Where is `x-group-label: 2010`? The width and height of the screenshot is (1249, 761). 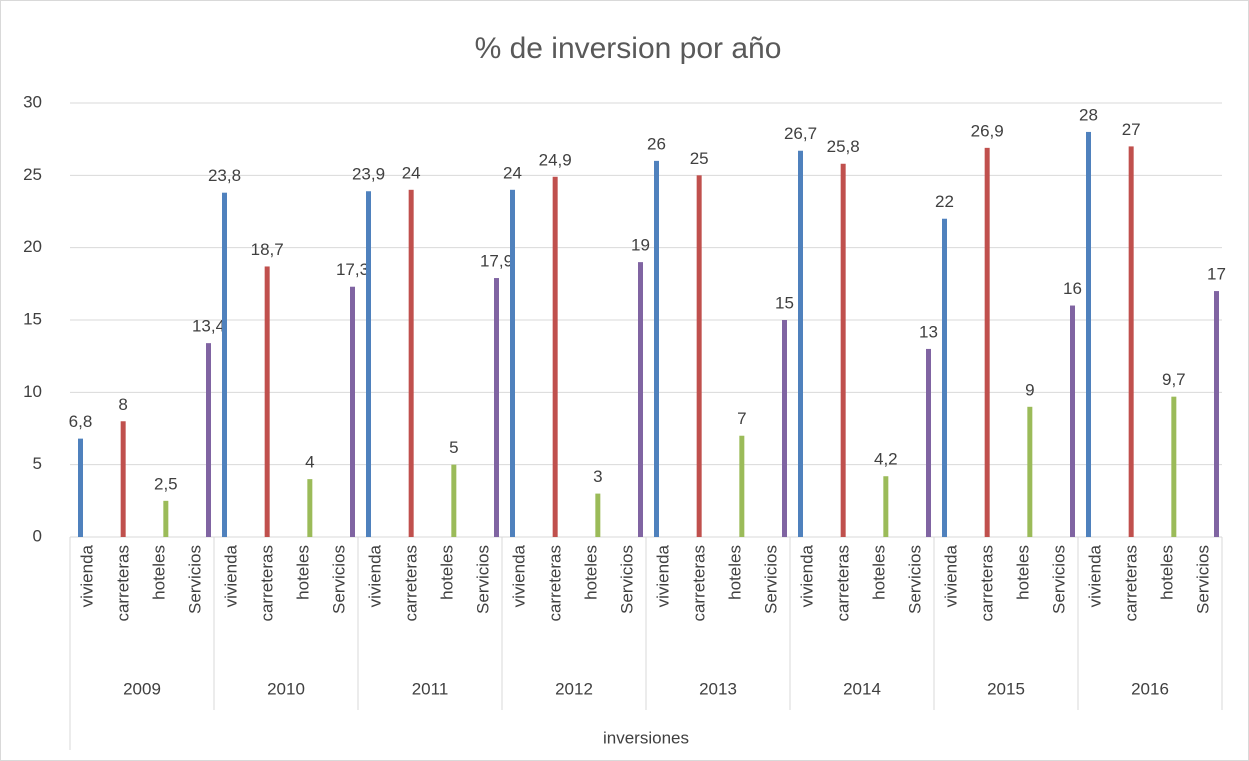
x-group-label: 2010 is located at coordinates (286, 688).